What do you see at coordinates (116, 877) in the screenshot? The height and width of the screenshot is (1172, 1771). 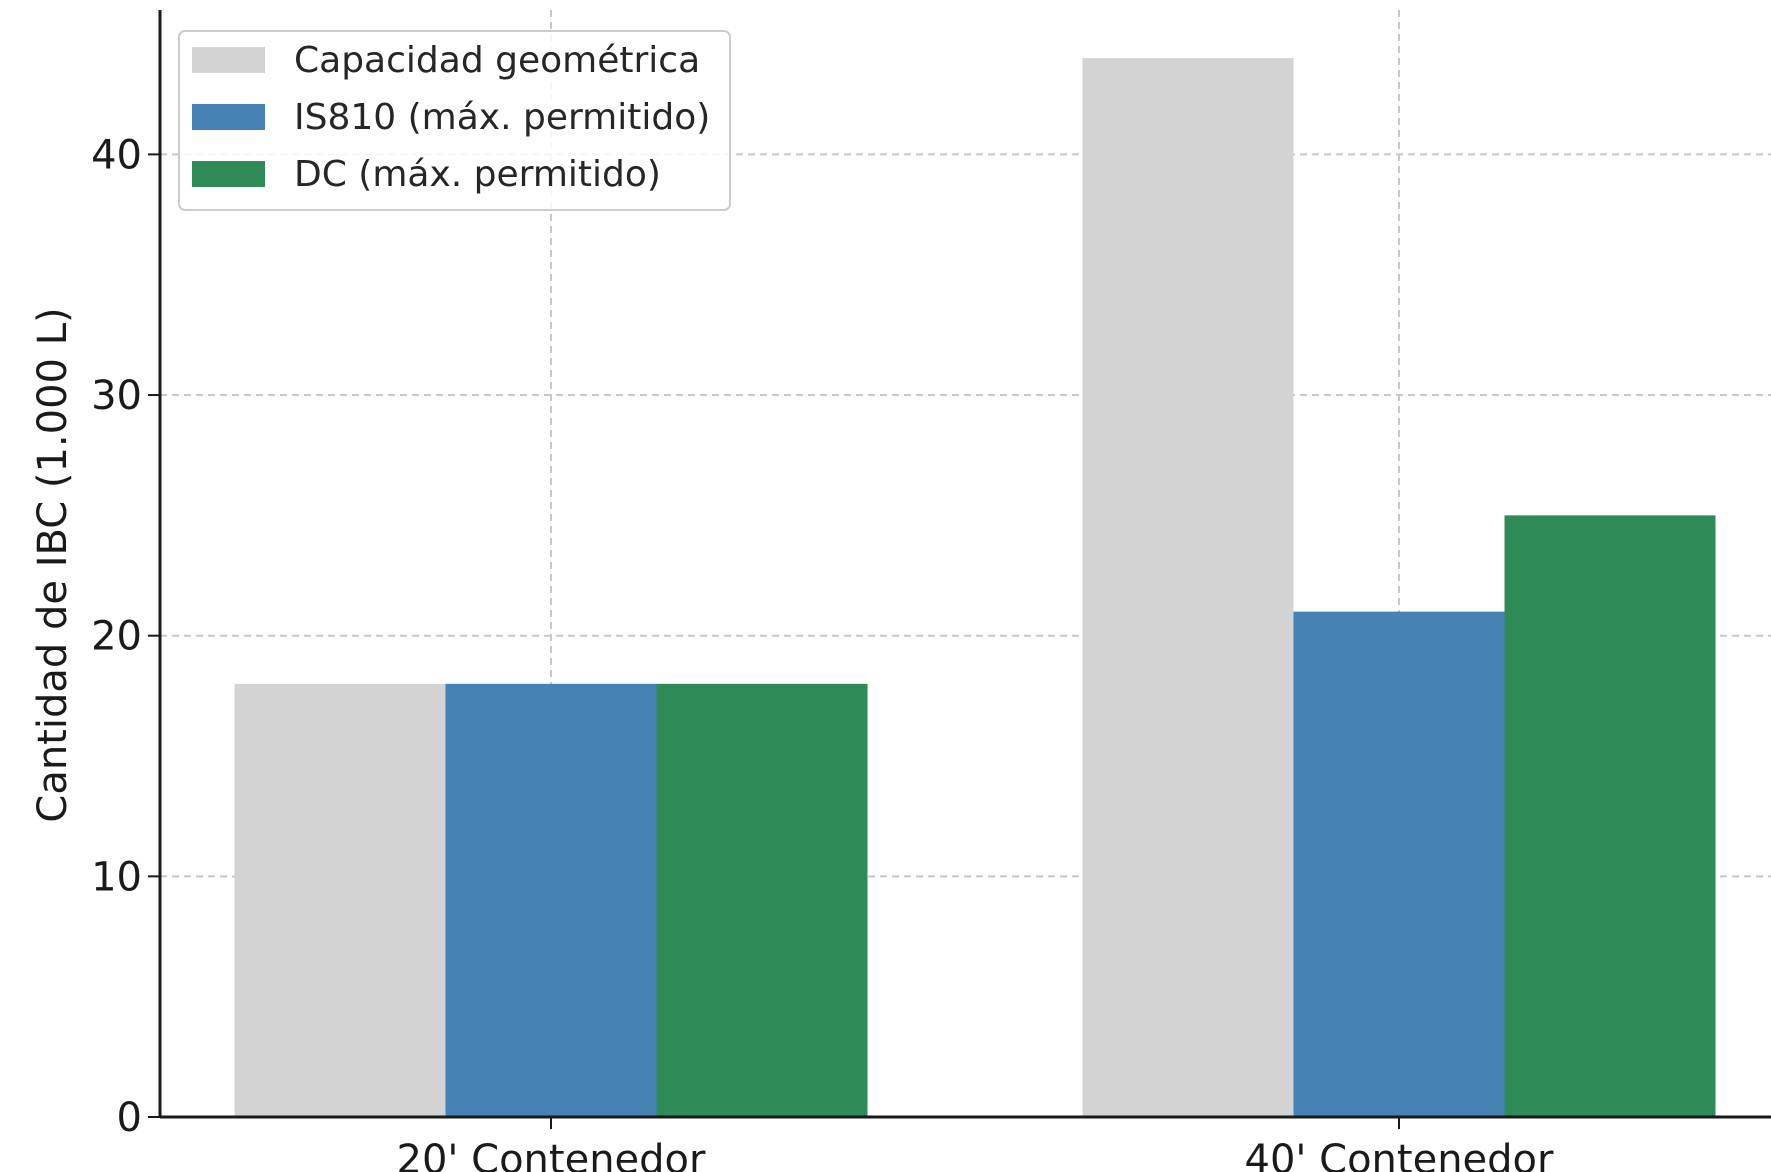 I see `y-tick-label: 10` at bounding box center [116, 877].